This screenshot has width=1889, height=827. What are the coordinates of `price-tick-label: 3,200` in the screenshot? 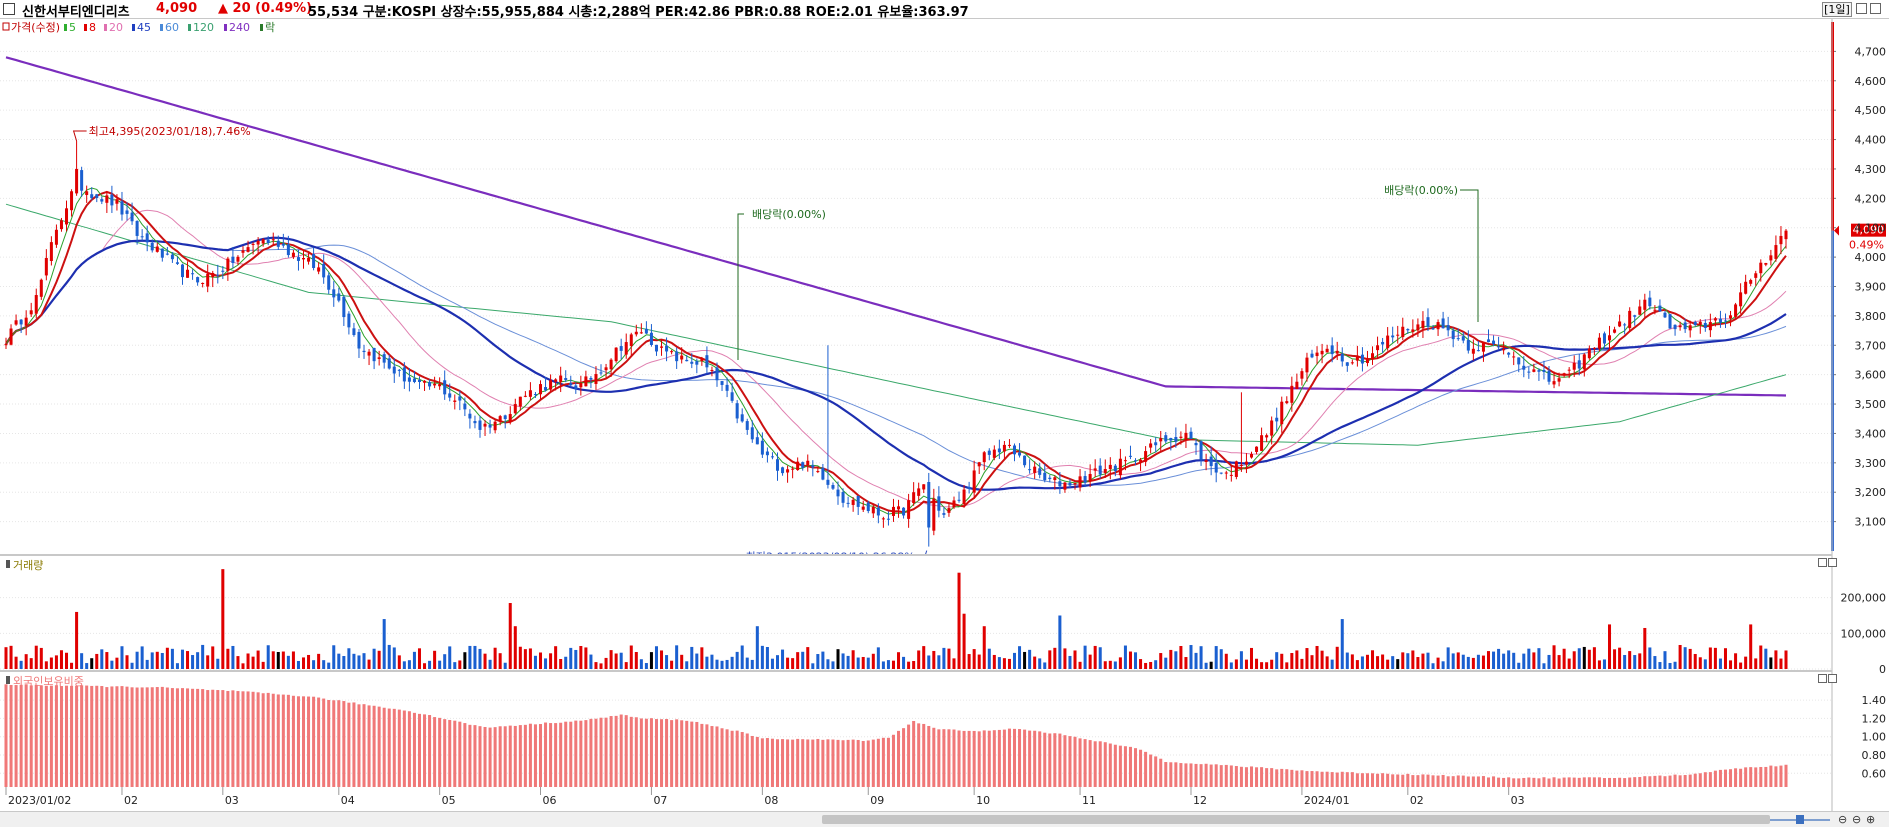 It's located at (1871, 492).